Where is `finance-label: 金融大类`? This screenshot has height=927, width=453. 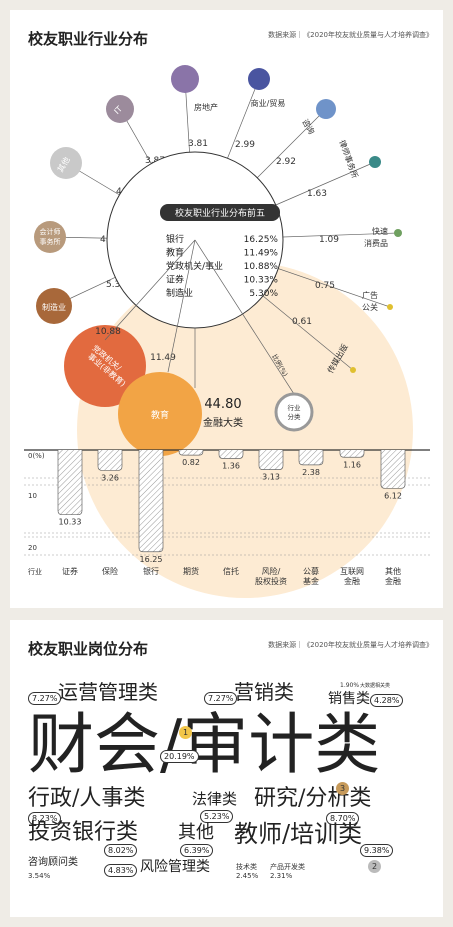
finance-label: 金融大类 is located at coordinates (223, 422).